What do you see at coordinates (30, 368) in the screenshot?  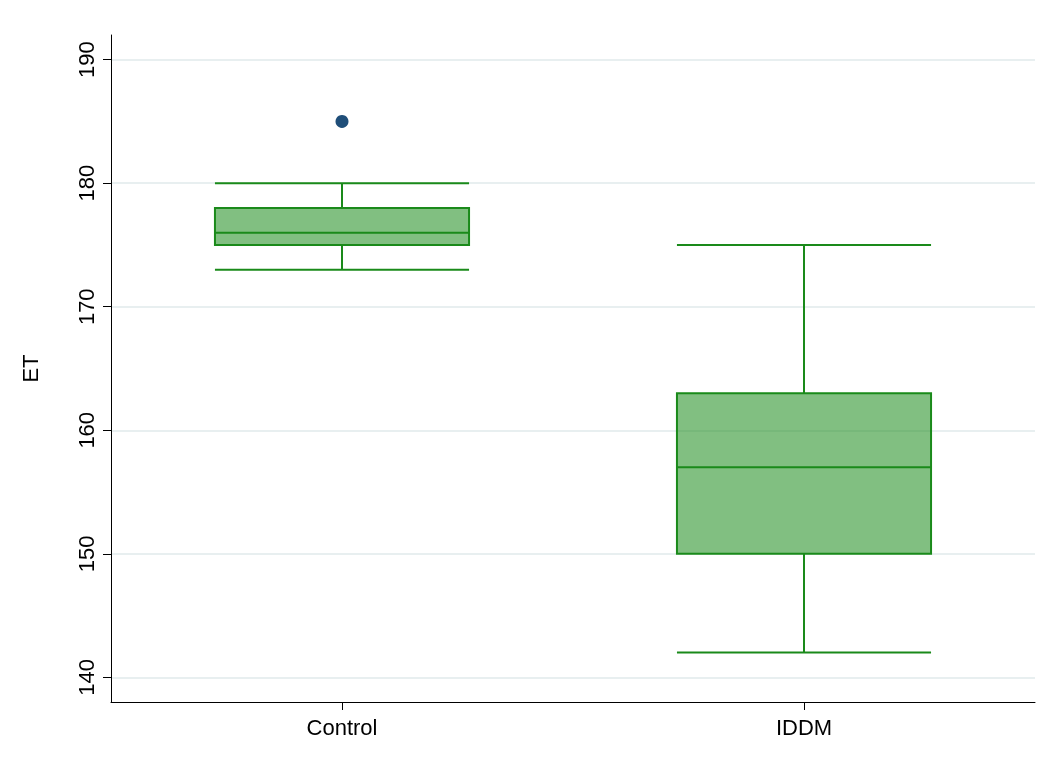 I see `y-axis-title: ET` at bounding box center [30, 368].